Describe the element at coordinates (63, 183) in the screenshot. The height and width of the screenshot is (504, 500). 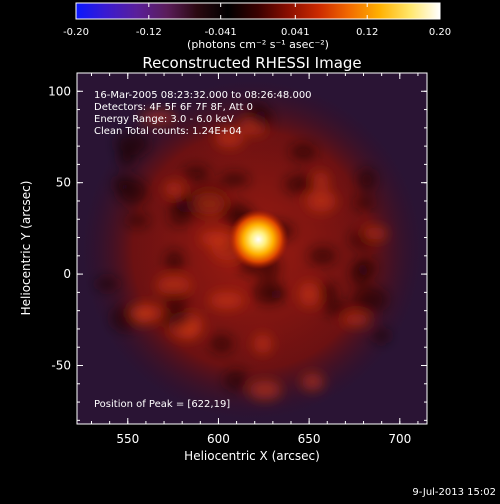
I see `y-tick-label: 50` at that location.